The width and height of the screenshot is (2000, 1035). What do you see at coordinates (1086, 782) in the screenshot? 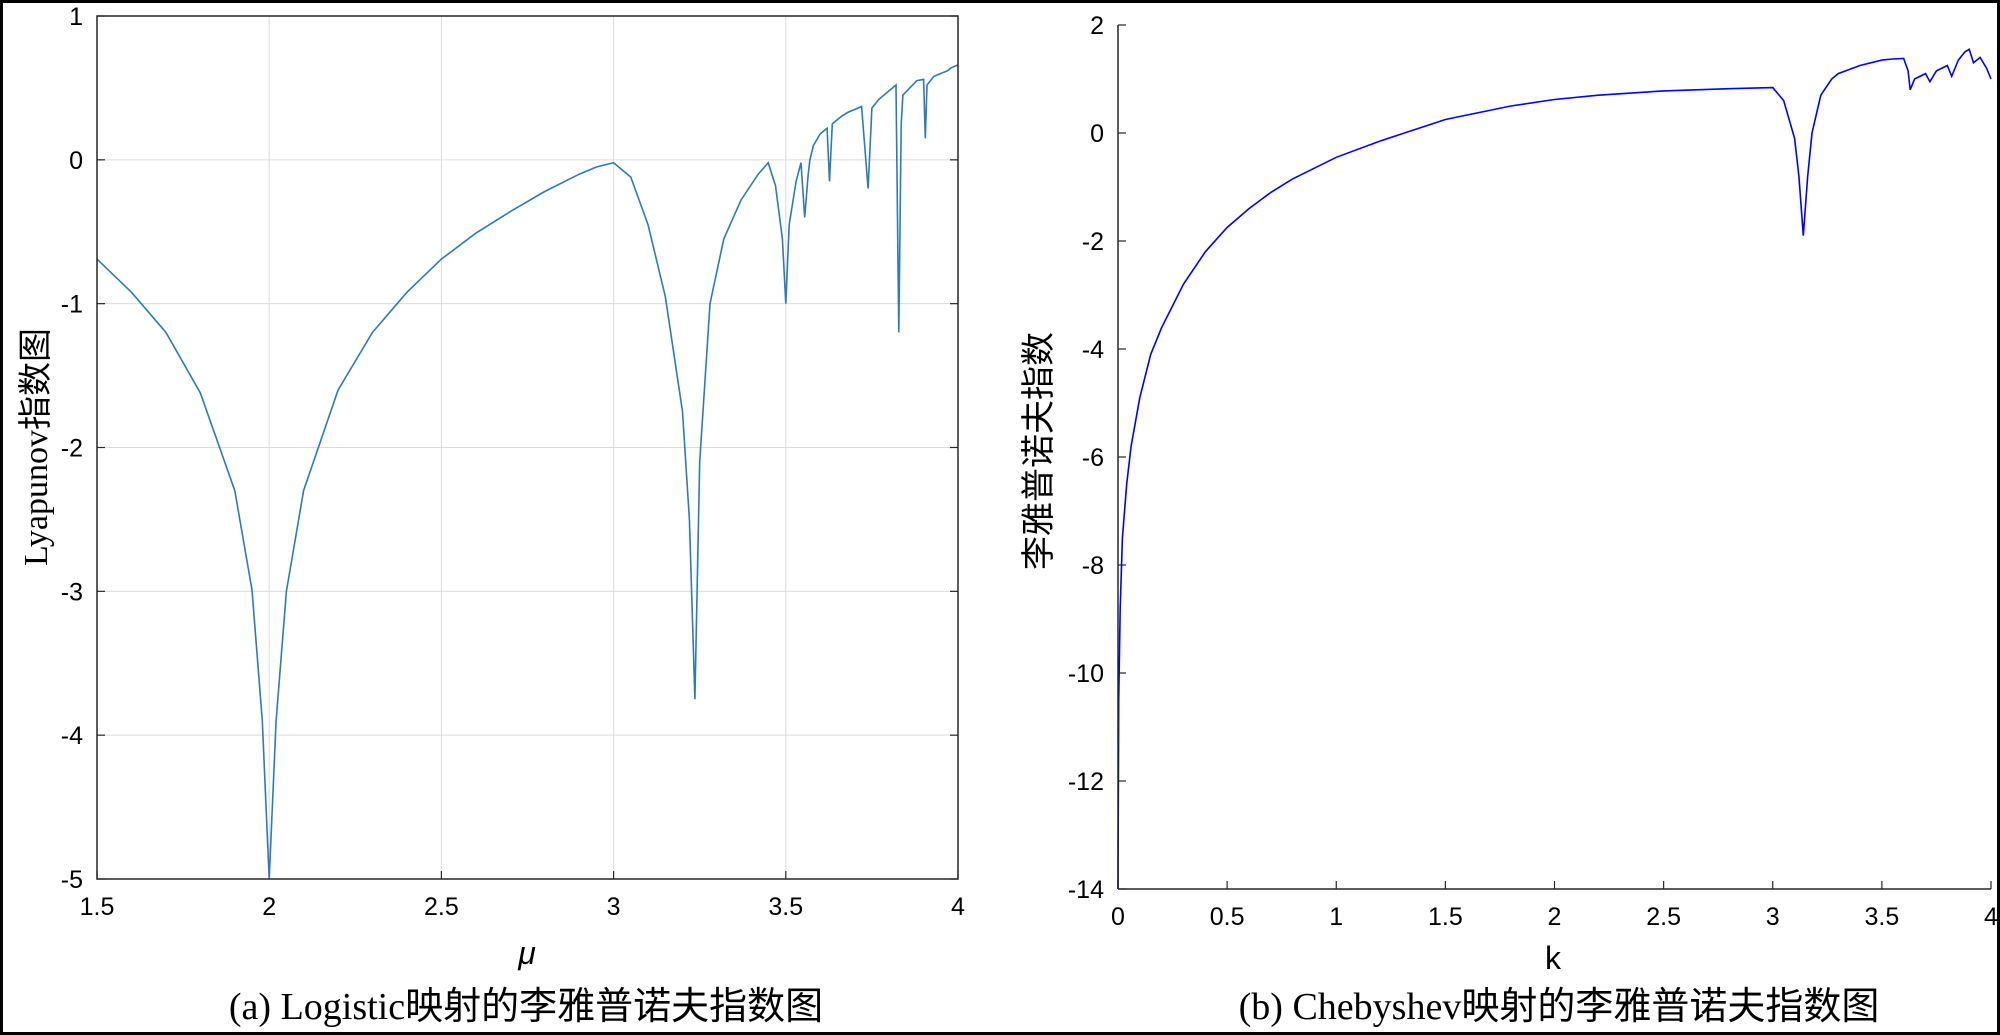
I see `y-tick-label: -12` at bounding box center [1086, 782].